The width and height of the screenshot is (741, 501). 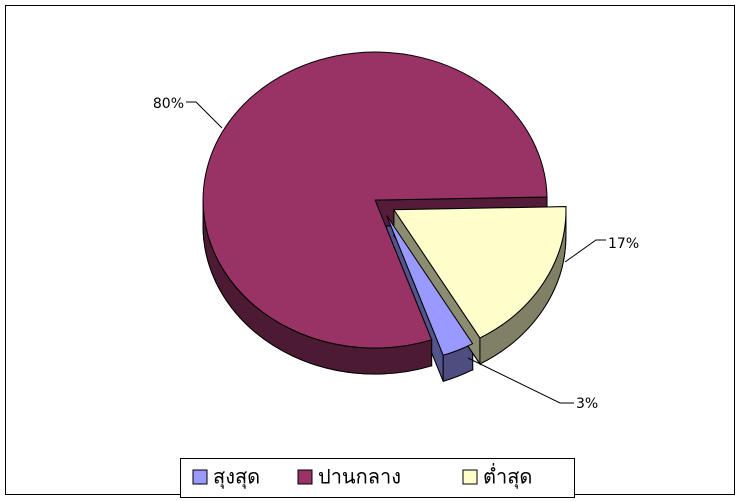 I want to click on data-label: 3%, so click(x=587, y=404).